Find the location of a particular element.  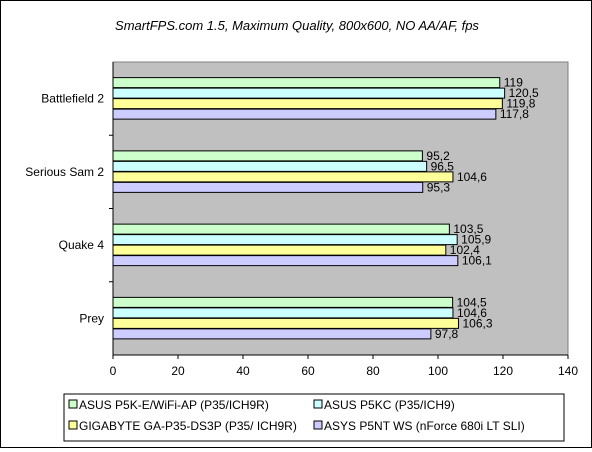

data-label: 97,8 is located at coordinates (447, 334).